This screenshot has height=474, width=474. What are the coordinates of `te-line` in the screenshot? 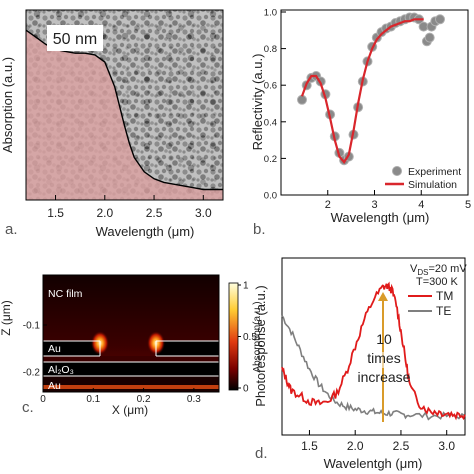 It's located at (373, 368).